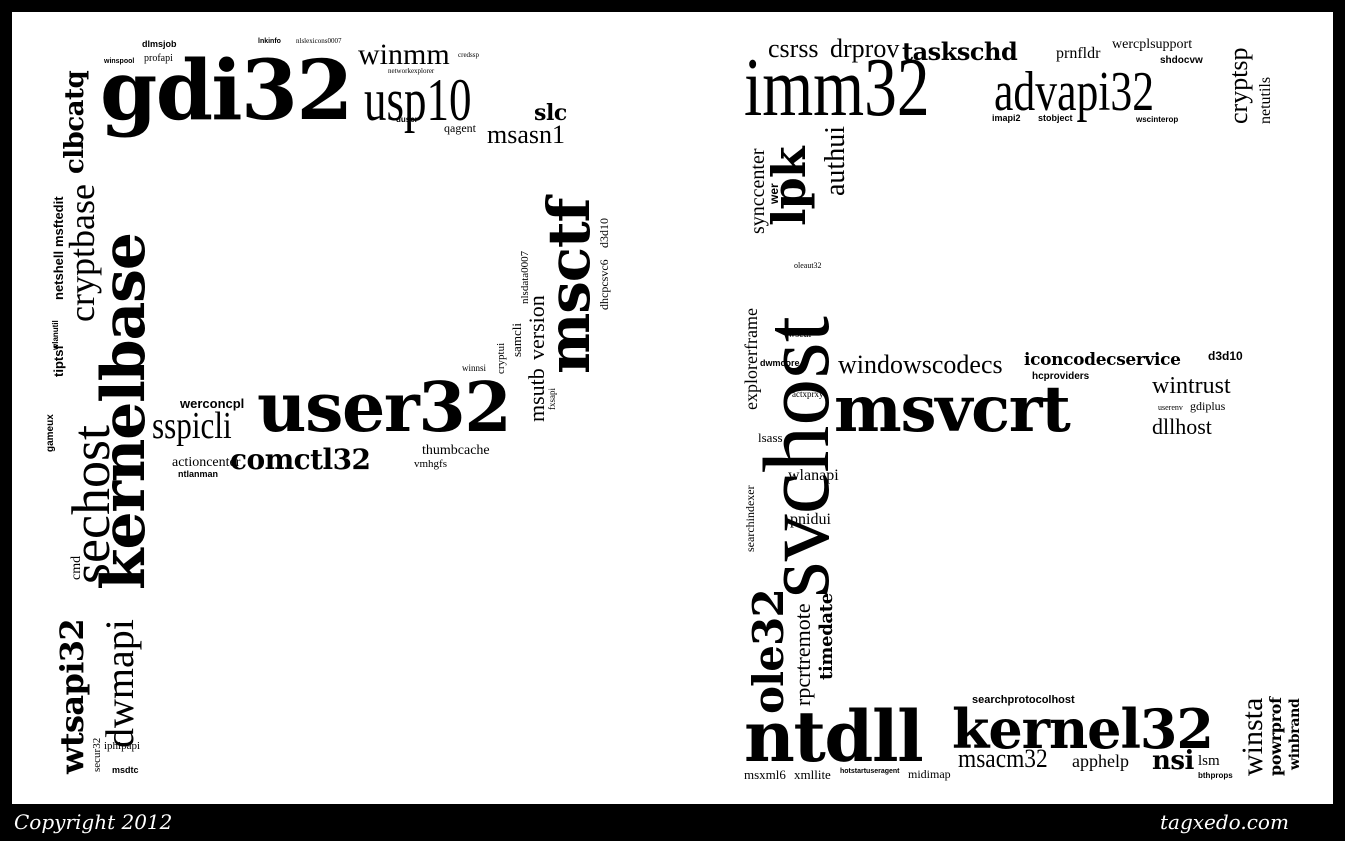  What do you see at coordinates (76, 567) in the screenshot?
I see `word-cmd: cmd` at bounding box center [76, 567].